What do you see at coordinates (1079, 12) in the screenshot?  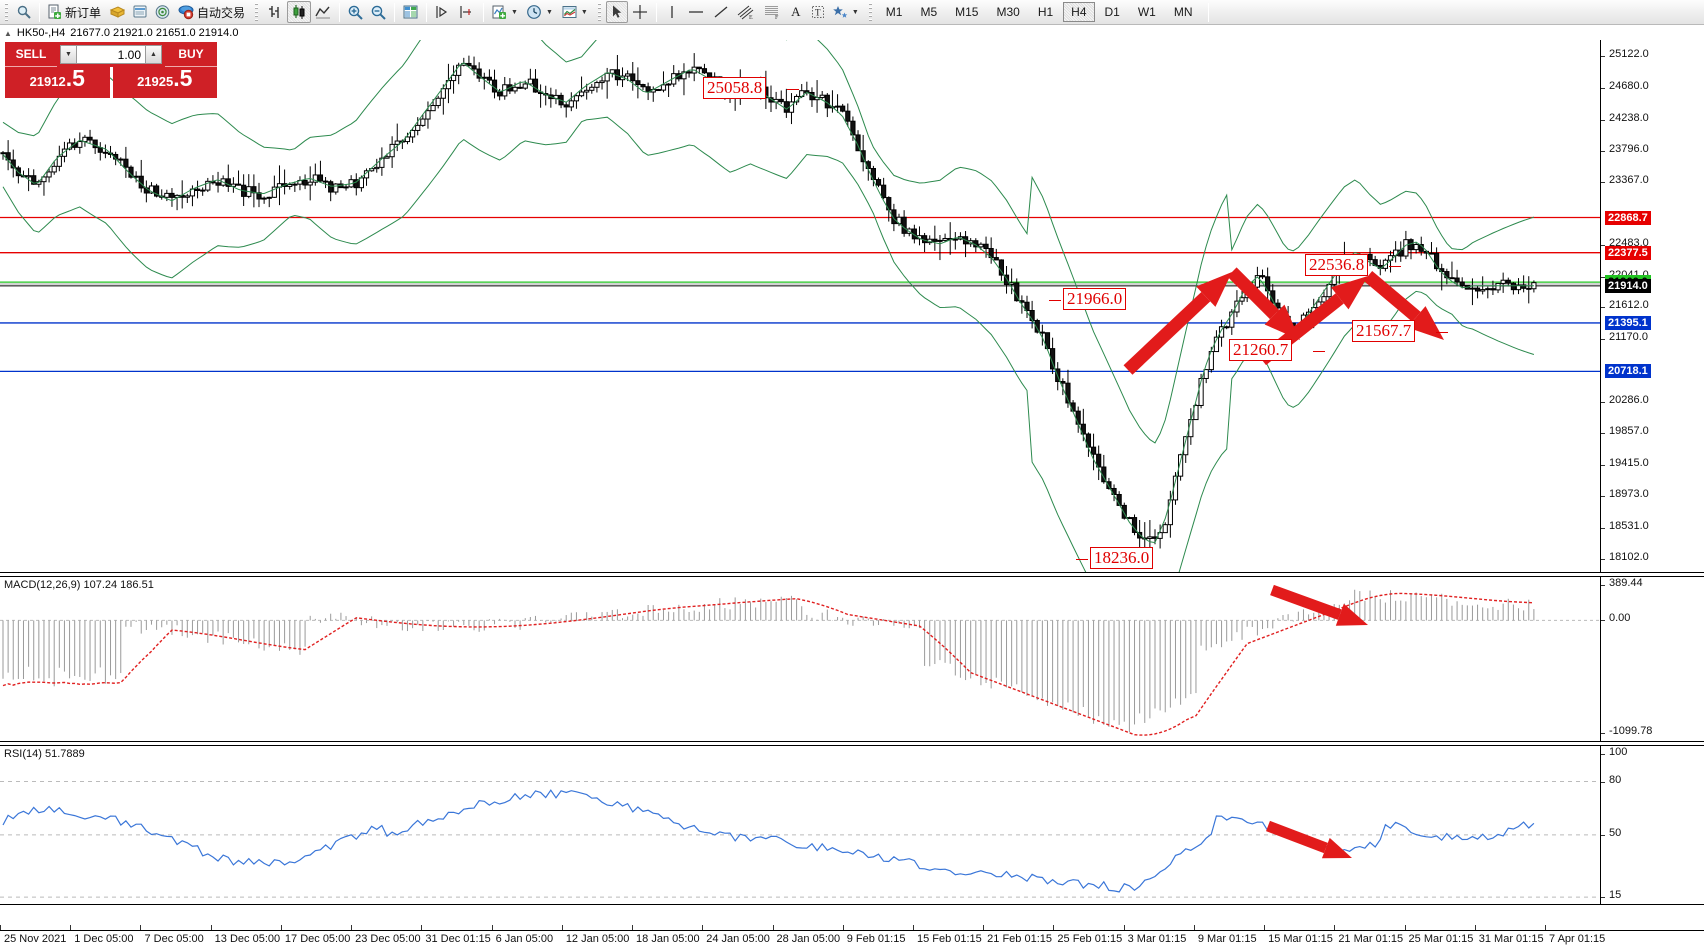 I see `timeframe-h4: H4` at bounding box center [1079, 12].